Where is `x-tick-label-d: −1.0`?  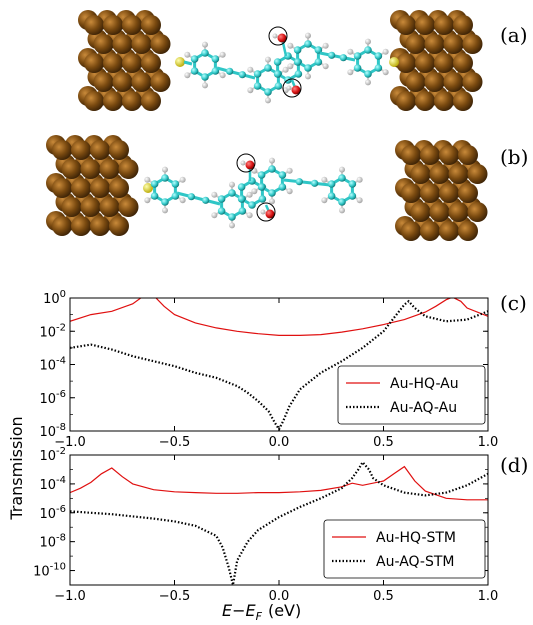 x-tick-label-d: −1.0 is located at coordinates (70, 596).